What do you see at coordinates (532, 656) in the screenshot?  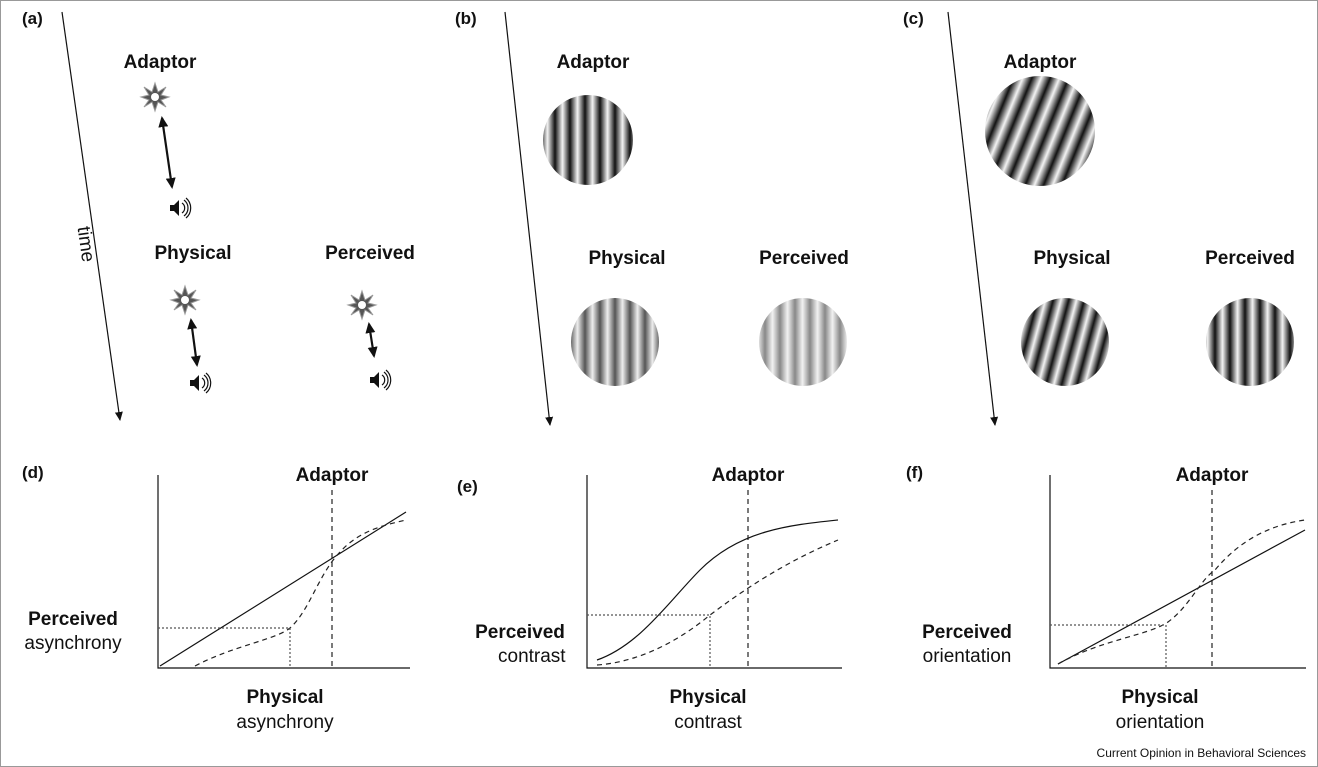 I see `y-label: contrast` at bounding box center [532, 656].